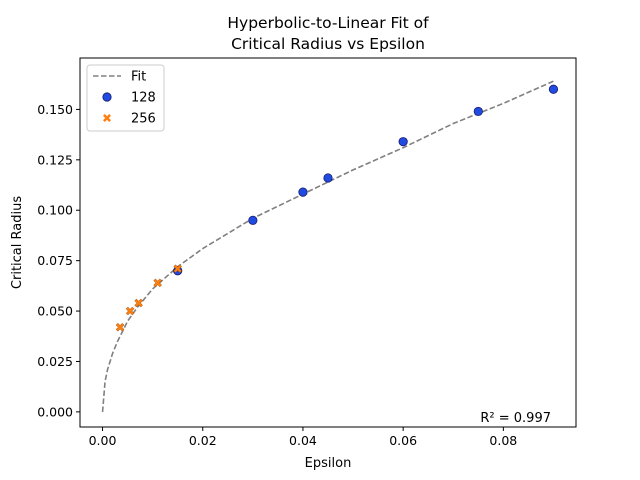 This screenshot has height=480, width=640. Describe the element at coordinates (328, 44) in the screenshot. I see `chart-title-line-2: Critical Radius vs Epsilon` at that location.